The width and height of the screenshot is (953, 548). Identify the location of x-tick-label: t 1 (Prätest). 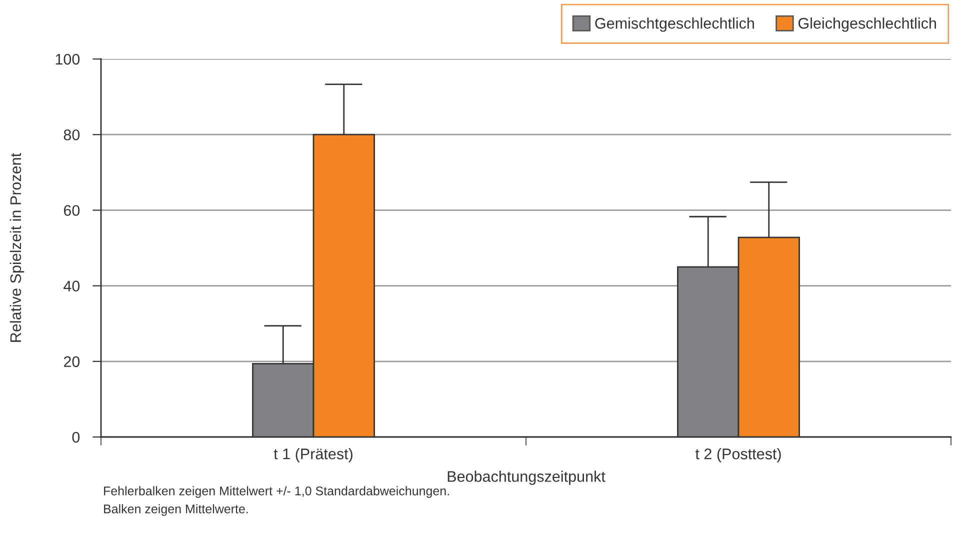
(313, 455).